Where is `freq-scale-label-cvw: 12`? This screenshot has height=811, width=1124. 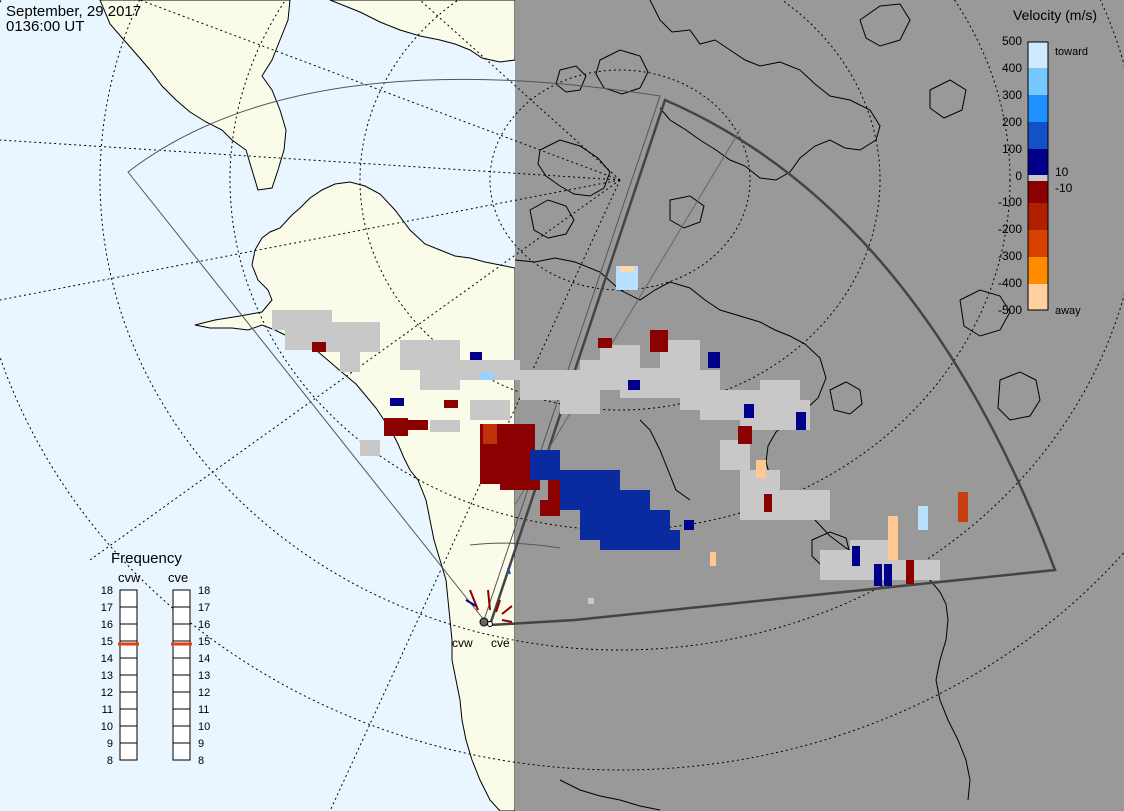 freq-scale-label-cvw: 12 is located at coordinates (106, 693).